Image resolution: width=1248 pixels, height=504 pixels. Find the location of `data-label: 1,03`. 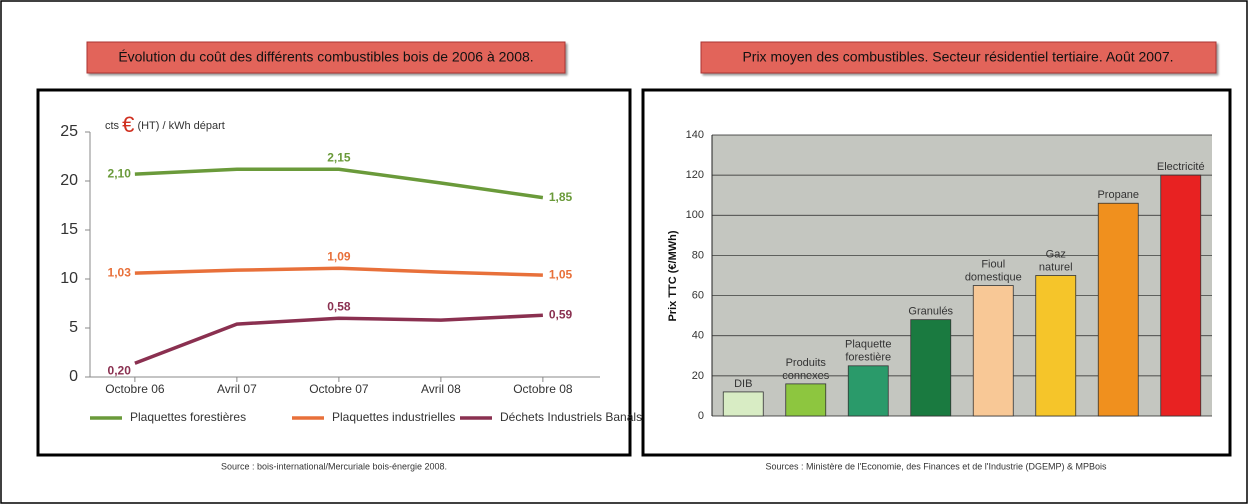

data-label: 1,03 is located at coordinates (120, 272).